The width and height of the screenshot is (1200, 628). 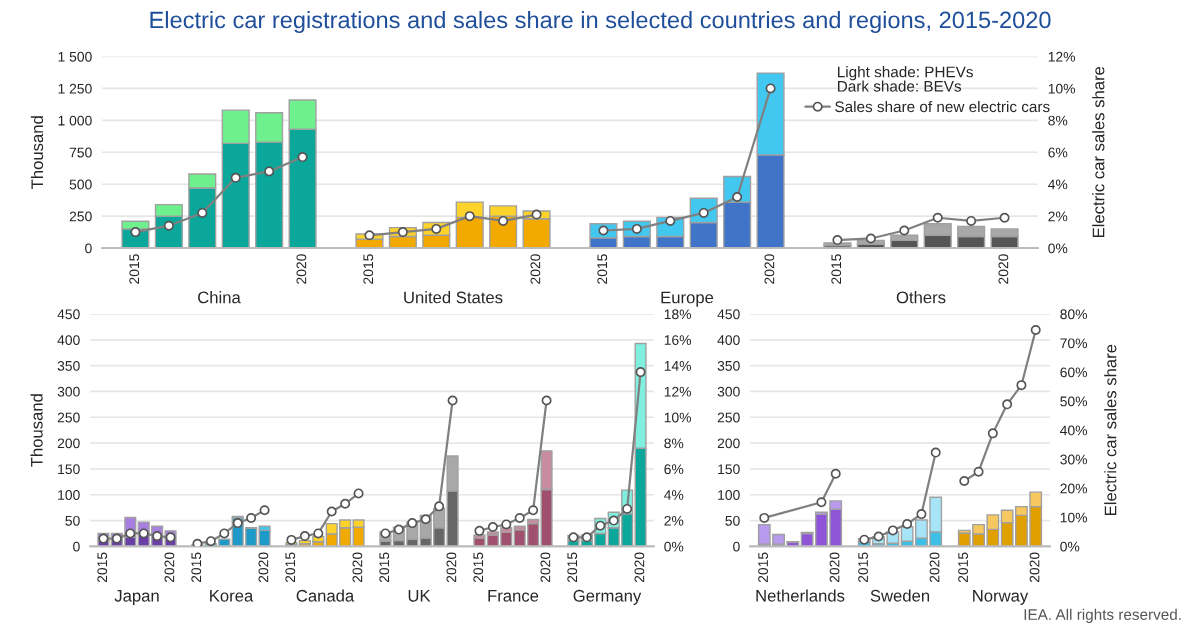 I want to click on chart-title: Electric car registrations and sales share in selected countries and regions, 2015-2020, so click(x=600, y=21).